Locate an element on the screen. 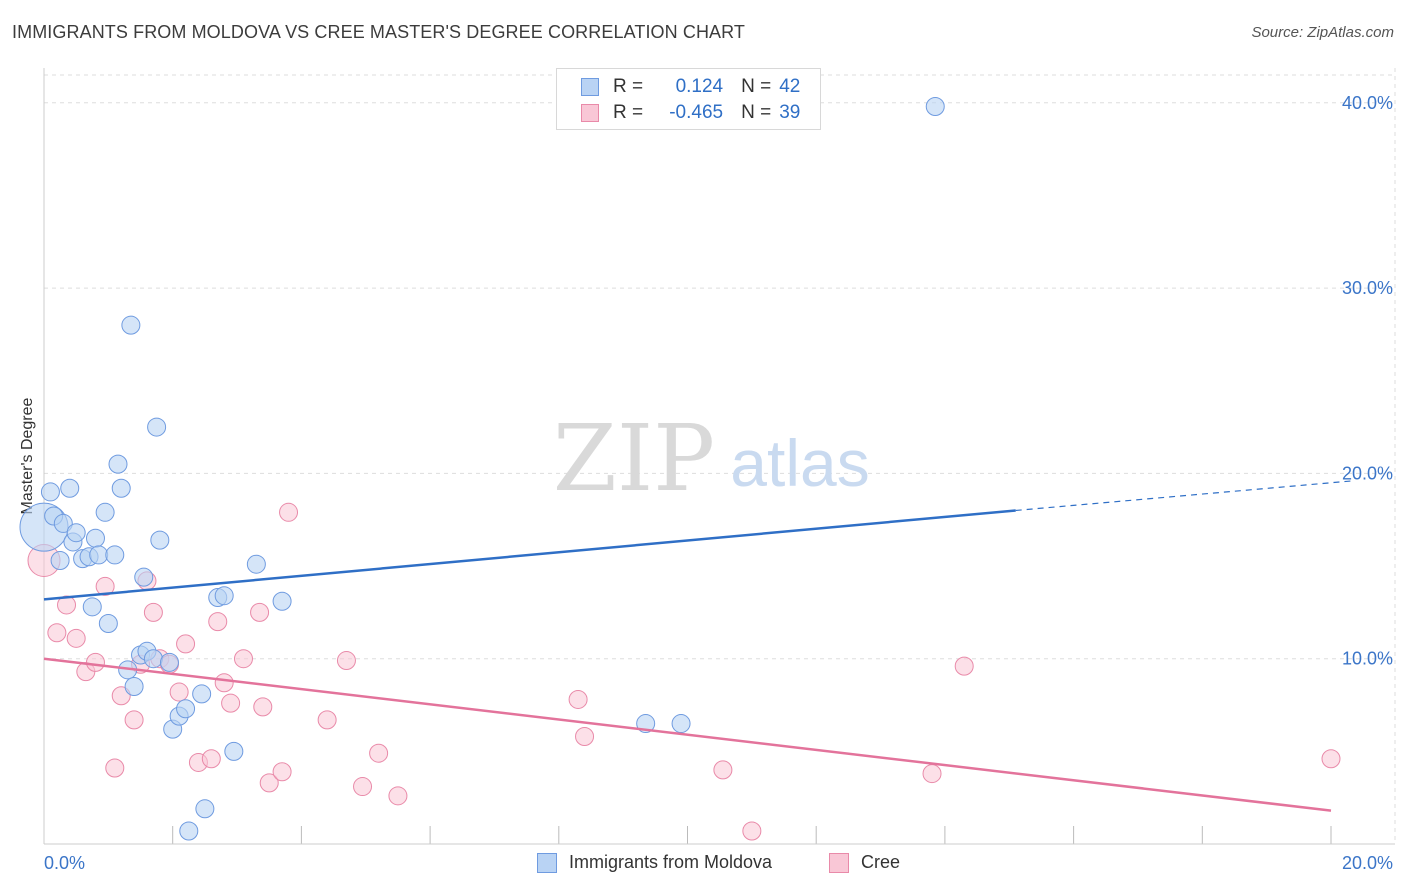  n-value: 39 is located at coordinates (790, 112).